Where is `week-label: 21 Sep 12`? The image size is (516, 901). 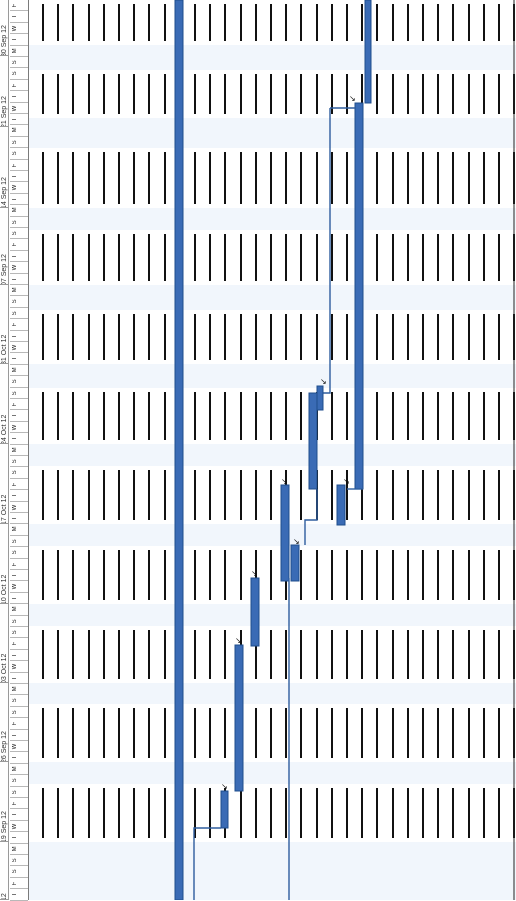
week-label: 21 Sep 12 is located at coordinates (4, 111).